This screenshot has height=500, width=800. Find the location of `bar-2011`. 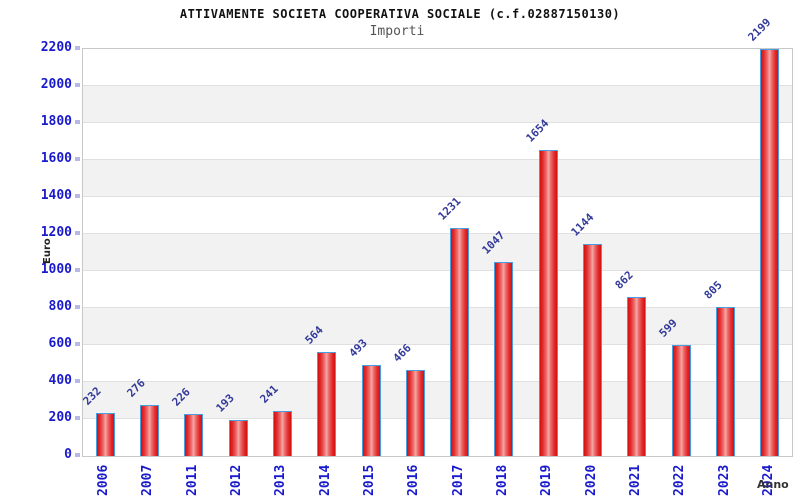

bar-2011 is located at coordinates (193, 435).